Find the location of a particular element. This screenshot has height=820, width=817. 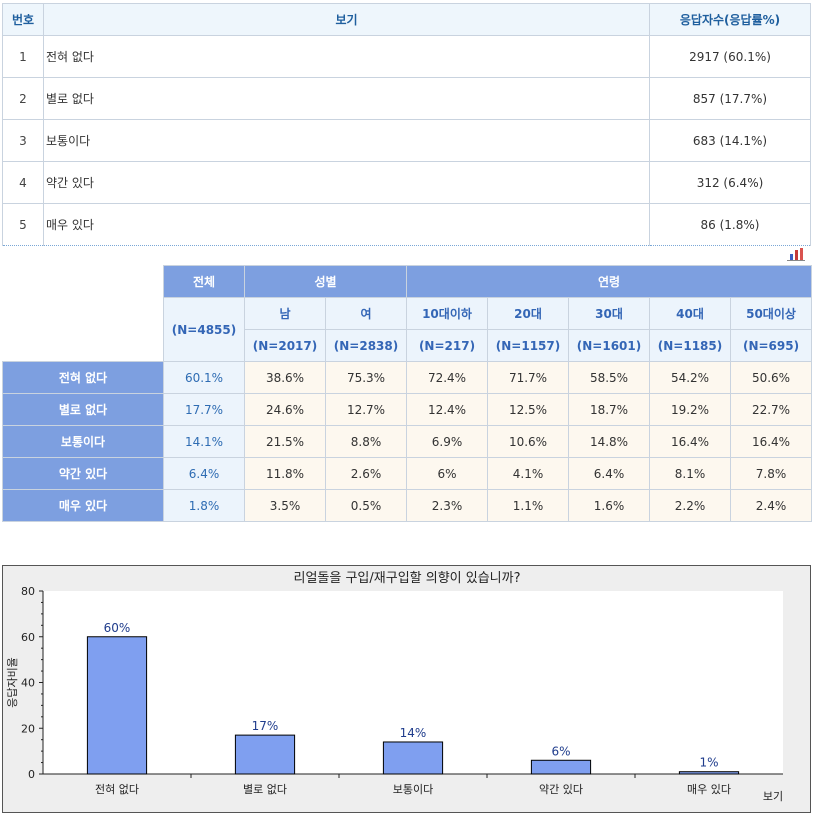

cell-value: 72.4% is located at coordinates (447, 377).